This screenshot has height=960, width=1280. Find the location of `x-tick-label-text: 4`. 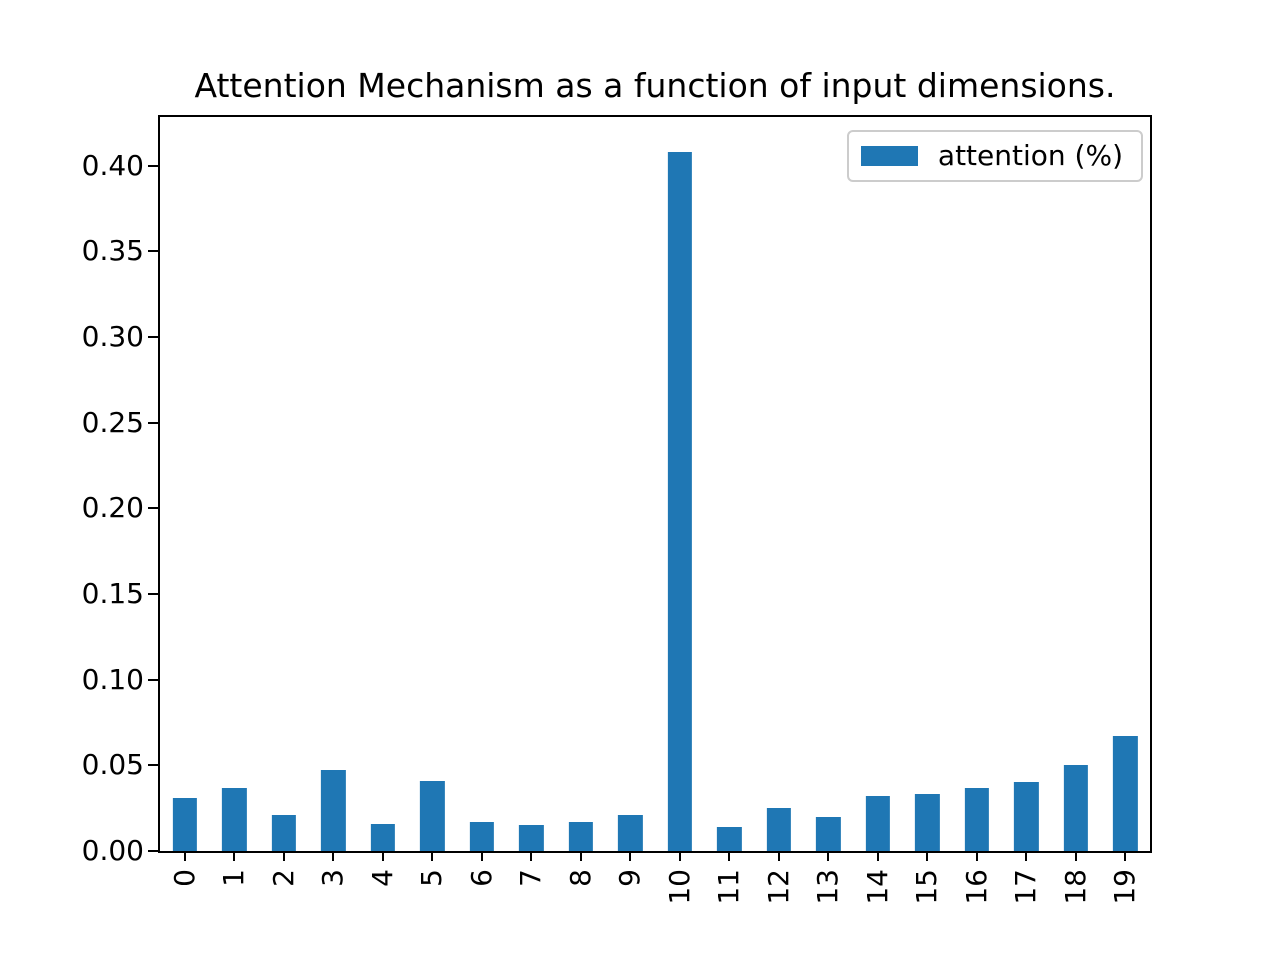

x-tick-label-text: 4 is located at coordinates (382, 878).